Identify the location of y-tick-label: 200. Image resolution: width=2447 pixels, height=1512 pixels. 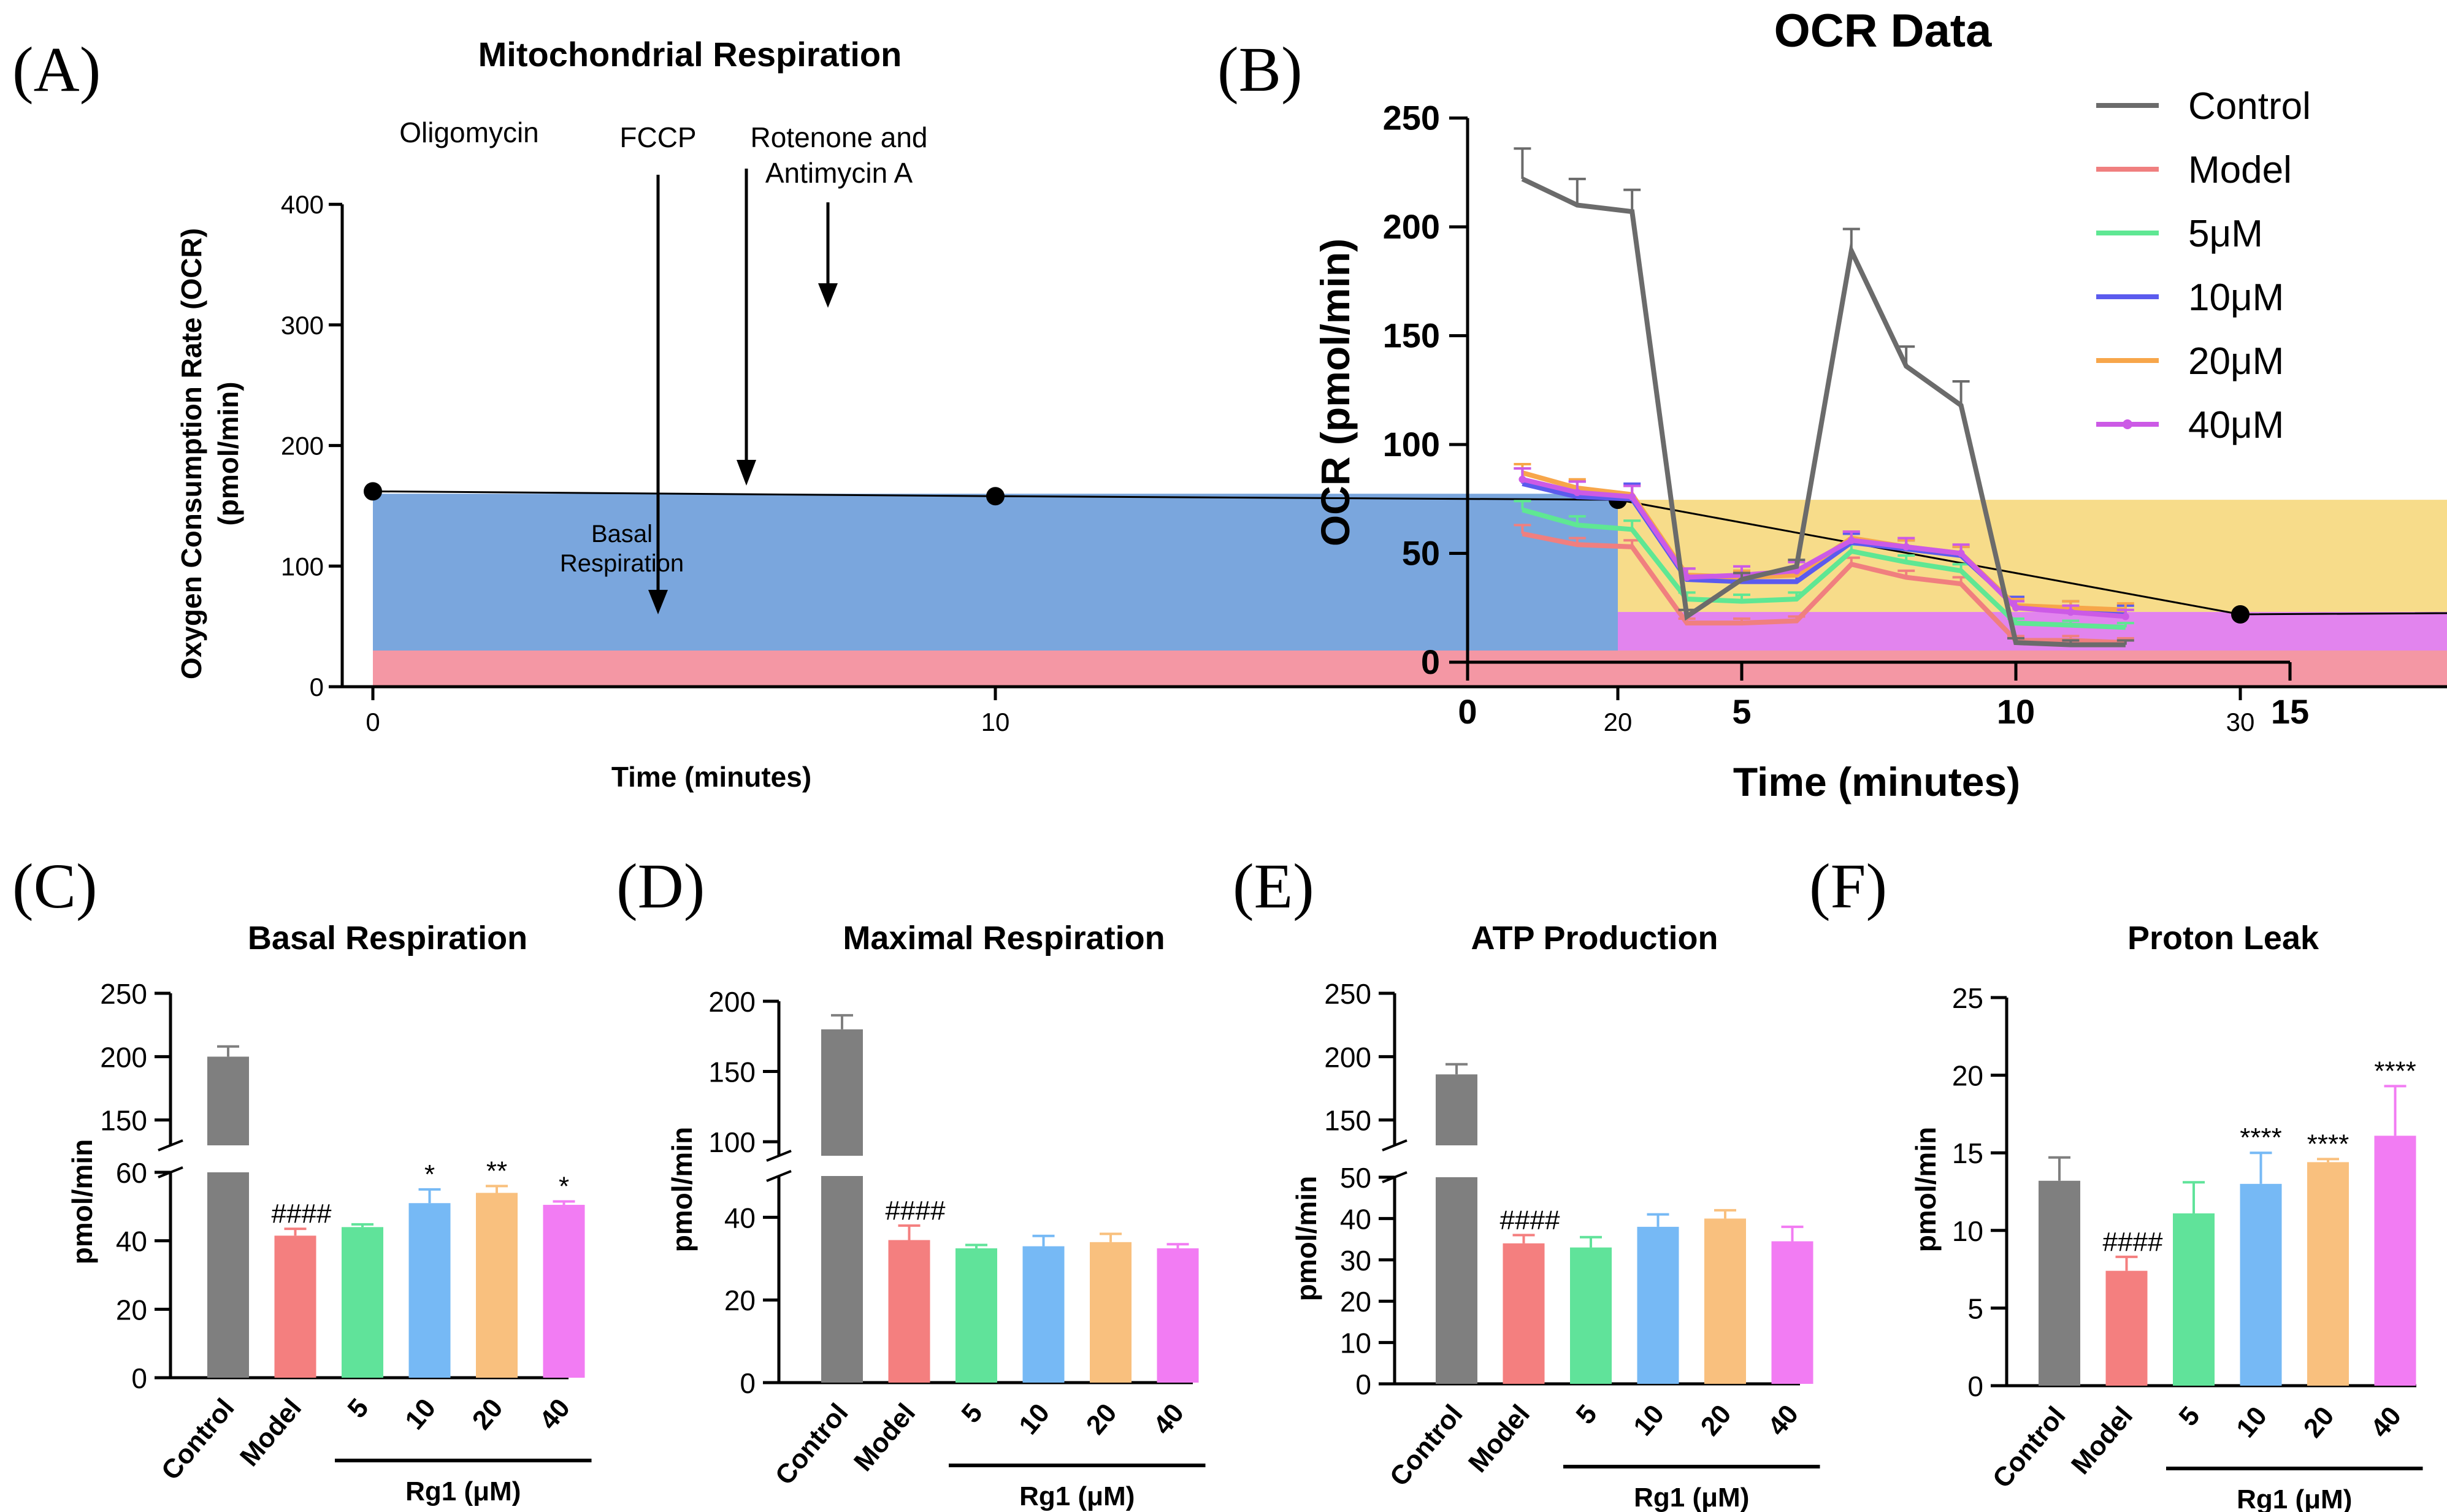
(1411, 226).